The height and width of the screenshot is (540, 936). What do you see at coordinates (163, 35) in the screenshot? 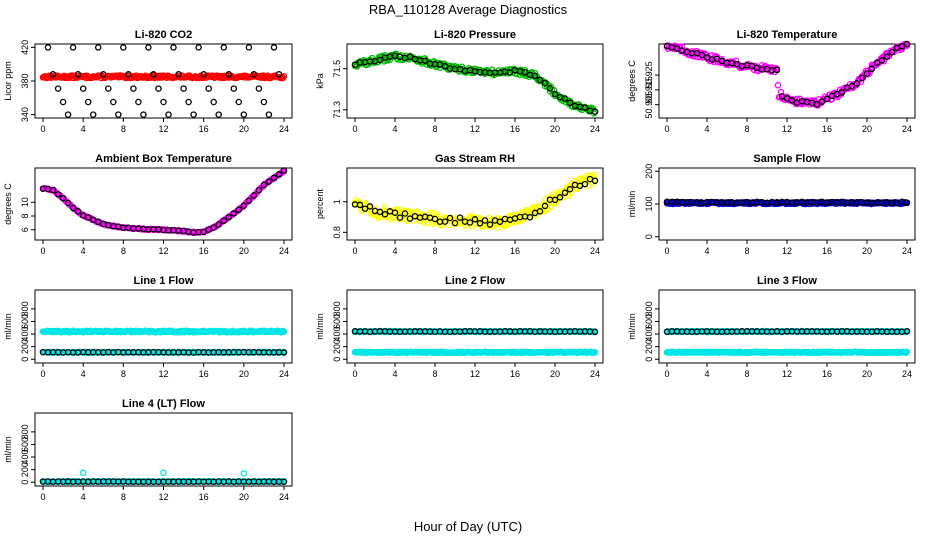
I see `panel-title: Li-820 CO2` at bounding box center [163, 35].